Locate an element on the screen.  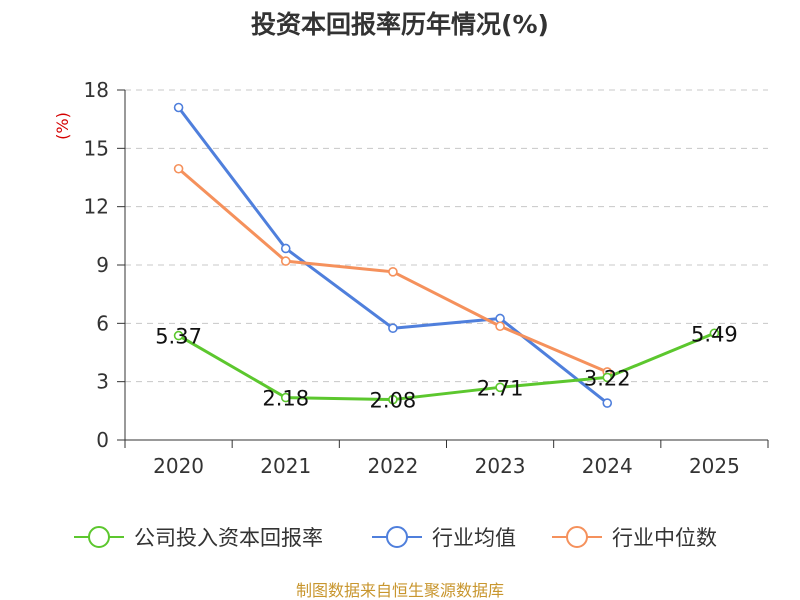
y-axis-ticks: 0 3 6 9 12 15 18 is located at coordinates (104, 265).